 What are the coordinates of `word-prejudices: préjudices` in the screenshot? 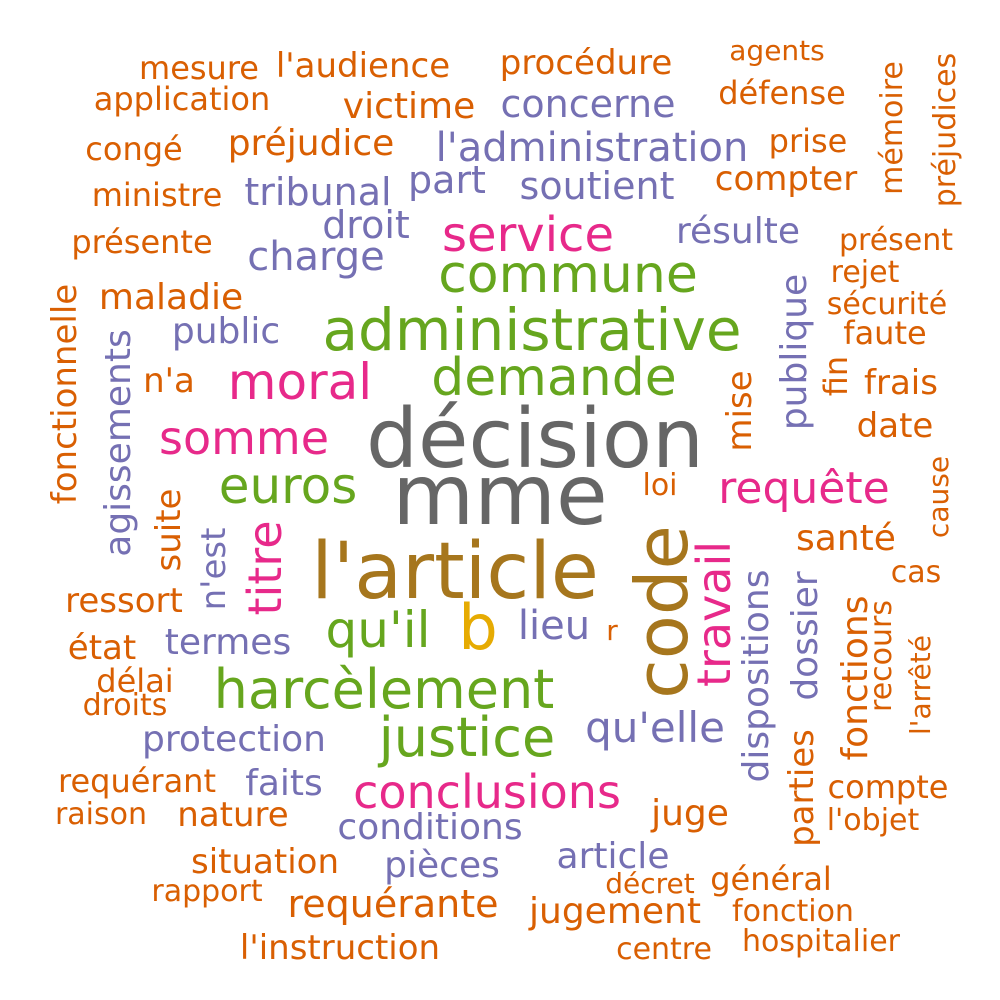 It's located at (945, 130).